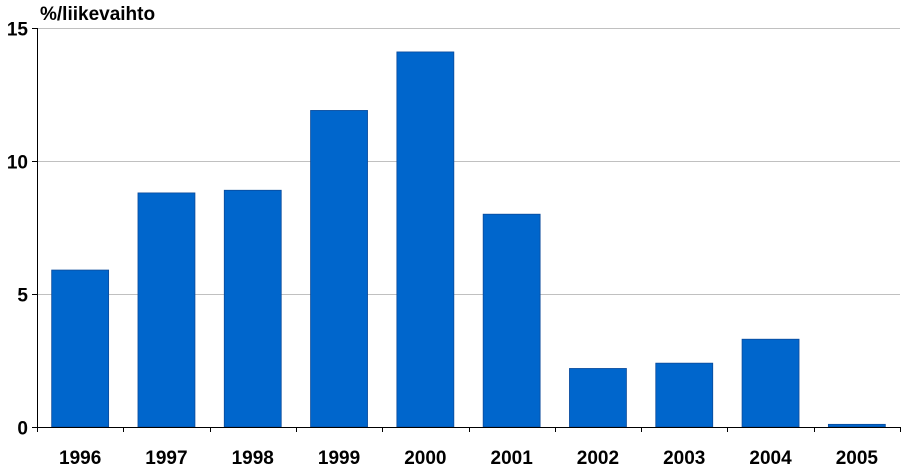 This screenshot has height=471, width=905. I want to click on x-tick-label-1997: 1997, so click(166, 458).